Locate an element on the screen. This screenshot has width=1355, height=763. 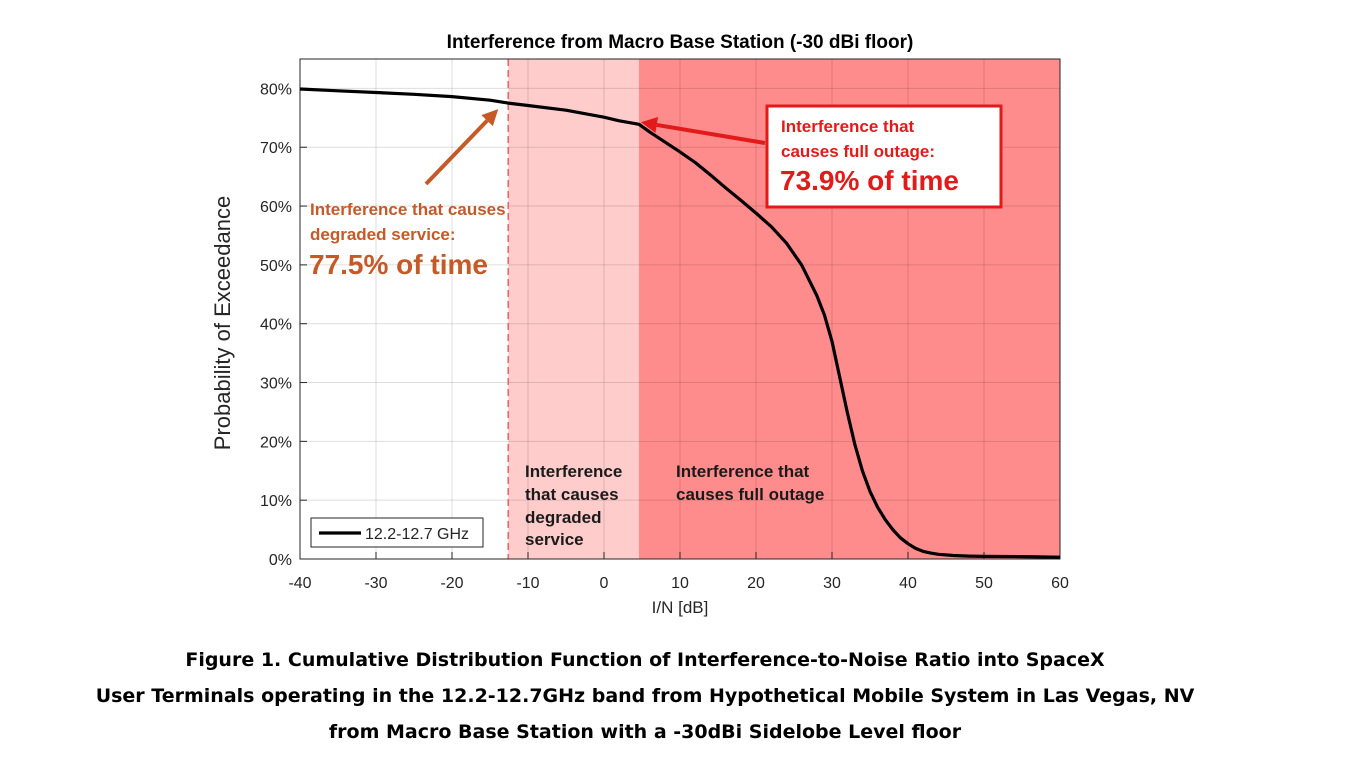
region-label-outage-1: Interference that is located at coordinates (743, 471).